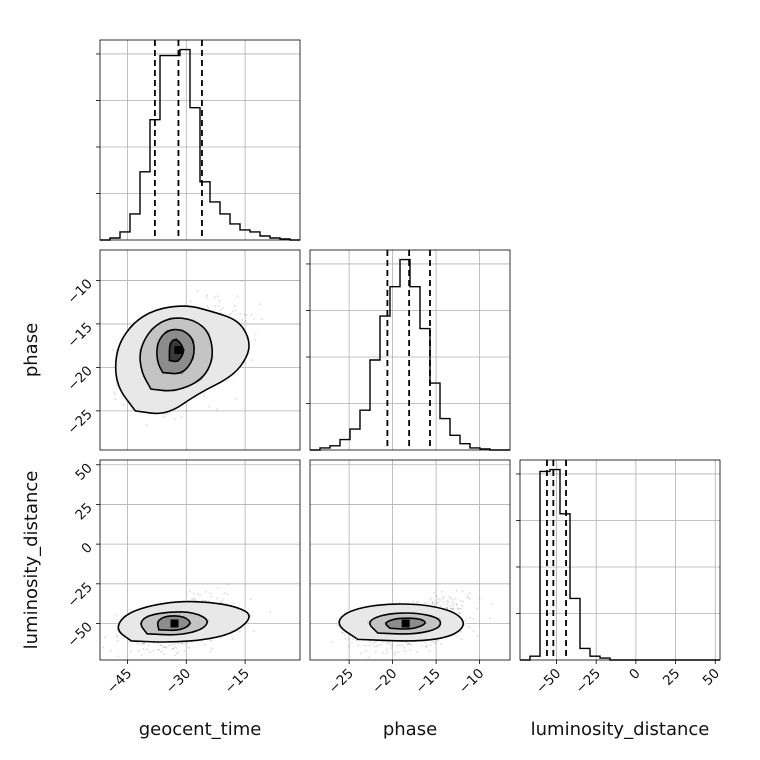 Image resolution: width=760 pixels, height=760 pixels. Describe the element at coordinates (588, 681) in the screenshot. I see `x-tick-label: −25` at that location.